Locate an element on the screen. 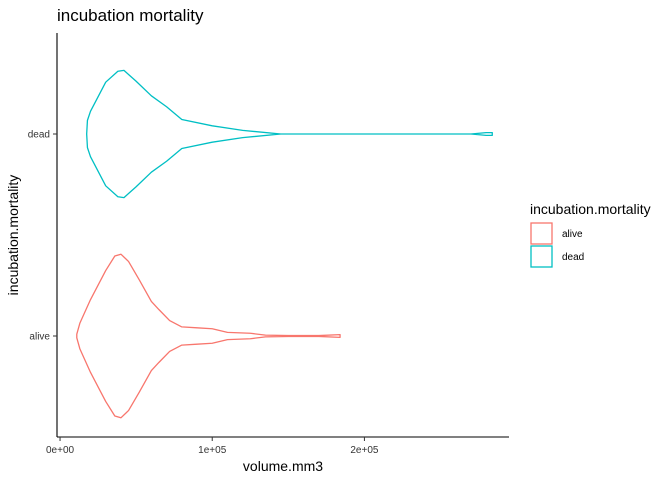 This screenshot has width=672, height=480. legend-key-dead is located at coordinates (541, 256).